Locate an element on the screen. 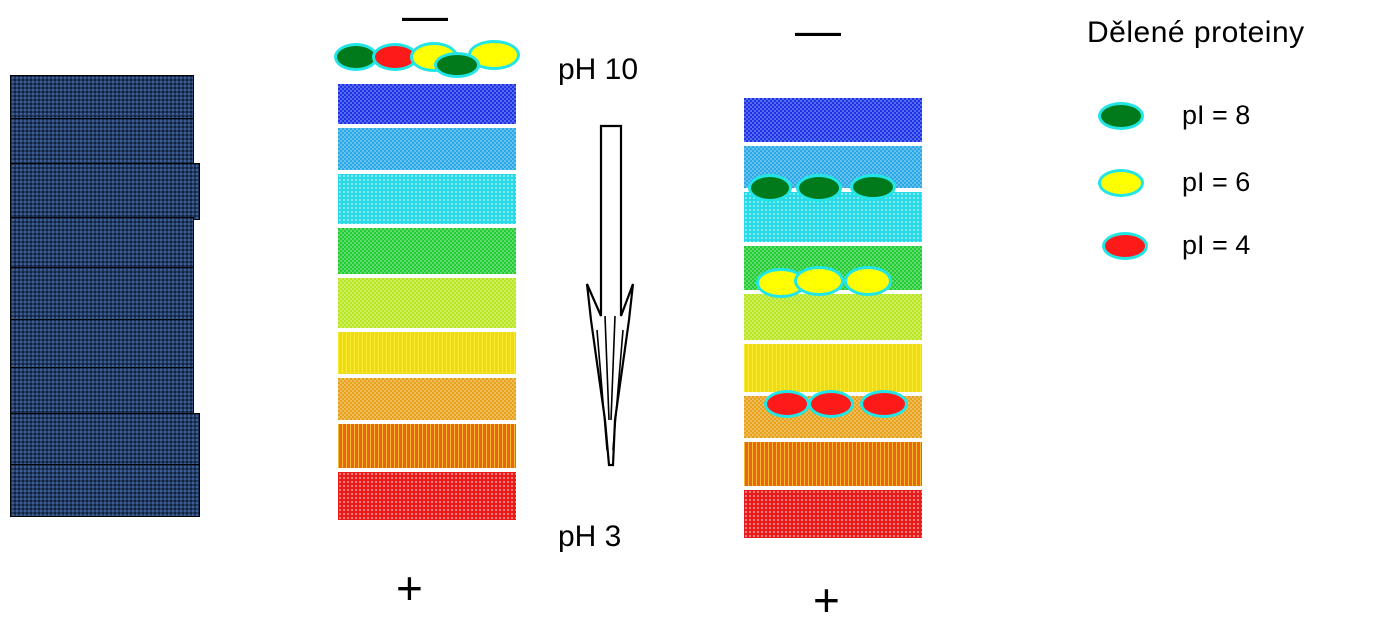  dark-gel-column is located at coordinates (105, 296).